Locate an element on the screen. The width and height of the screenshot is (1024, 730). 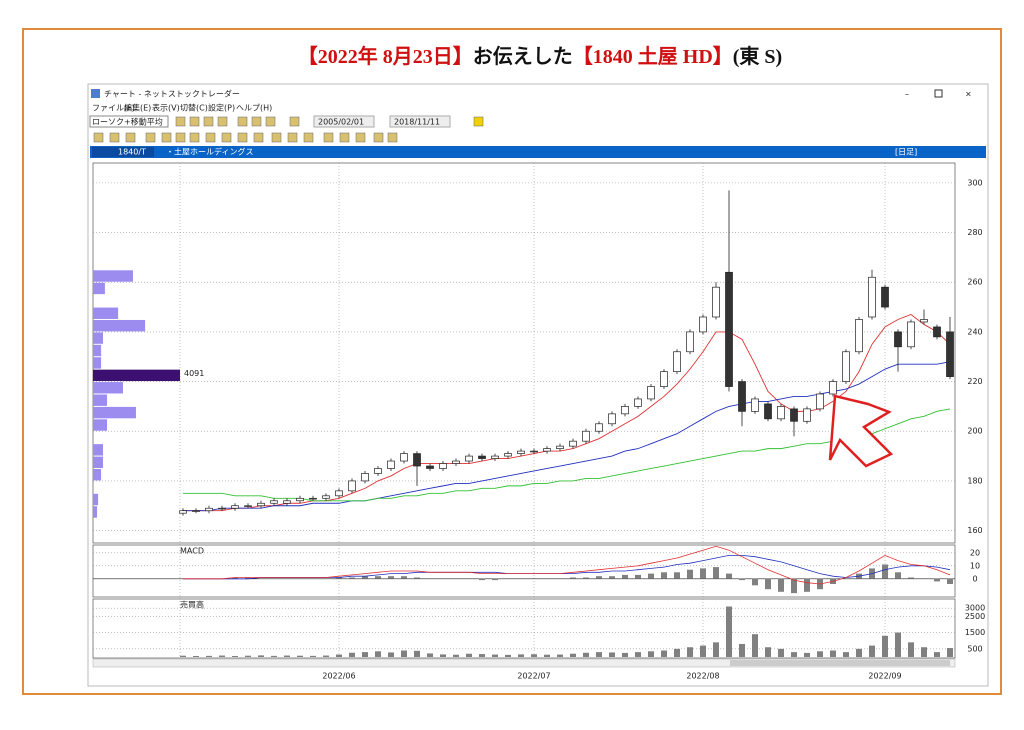
scroll-thumb is located at coordinates (840, 663).